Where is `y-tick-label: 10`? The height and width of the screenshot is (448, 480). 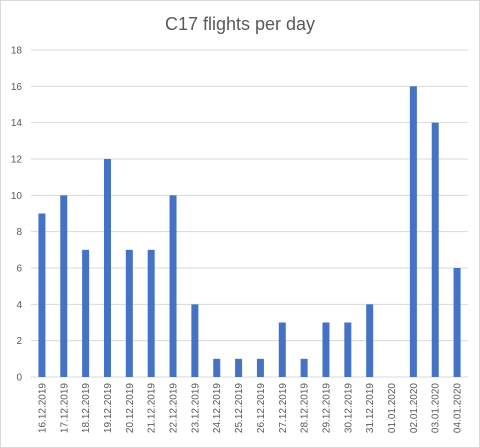
y-tick-label: 10 is located at coordinates (17, 196).